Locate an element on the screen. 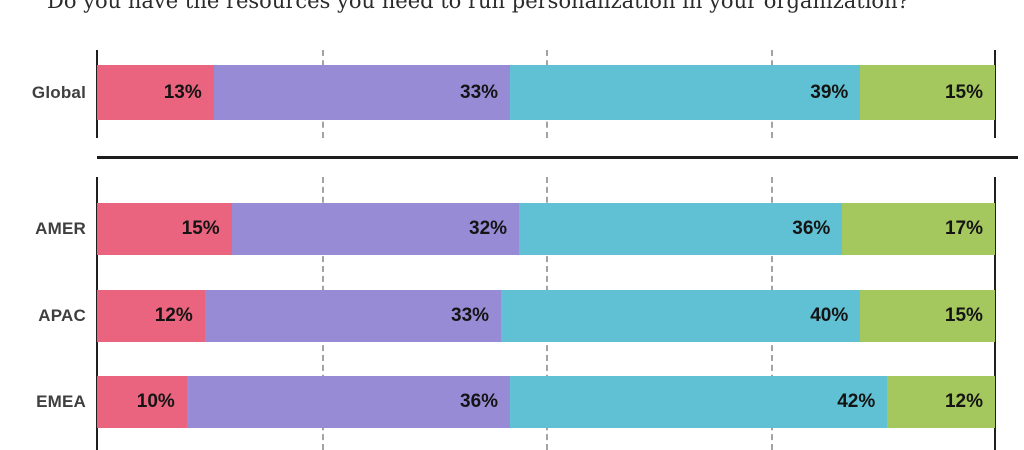 The image size is (1024, 450). stacked-bar: 13% 33% 39% 15% is located at coordinates (546, 92).